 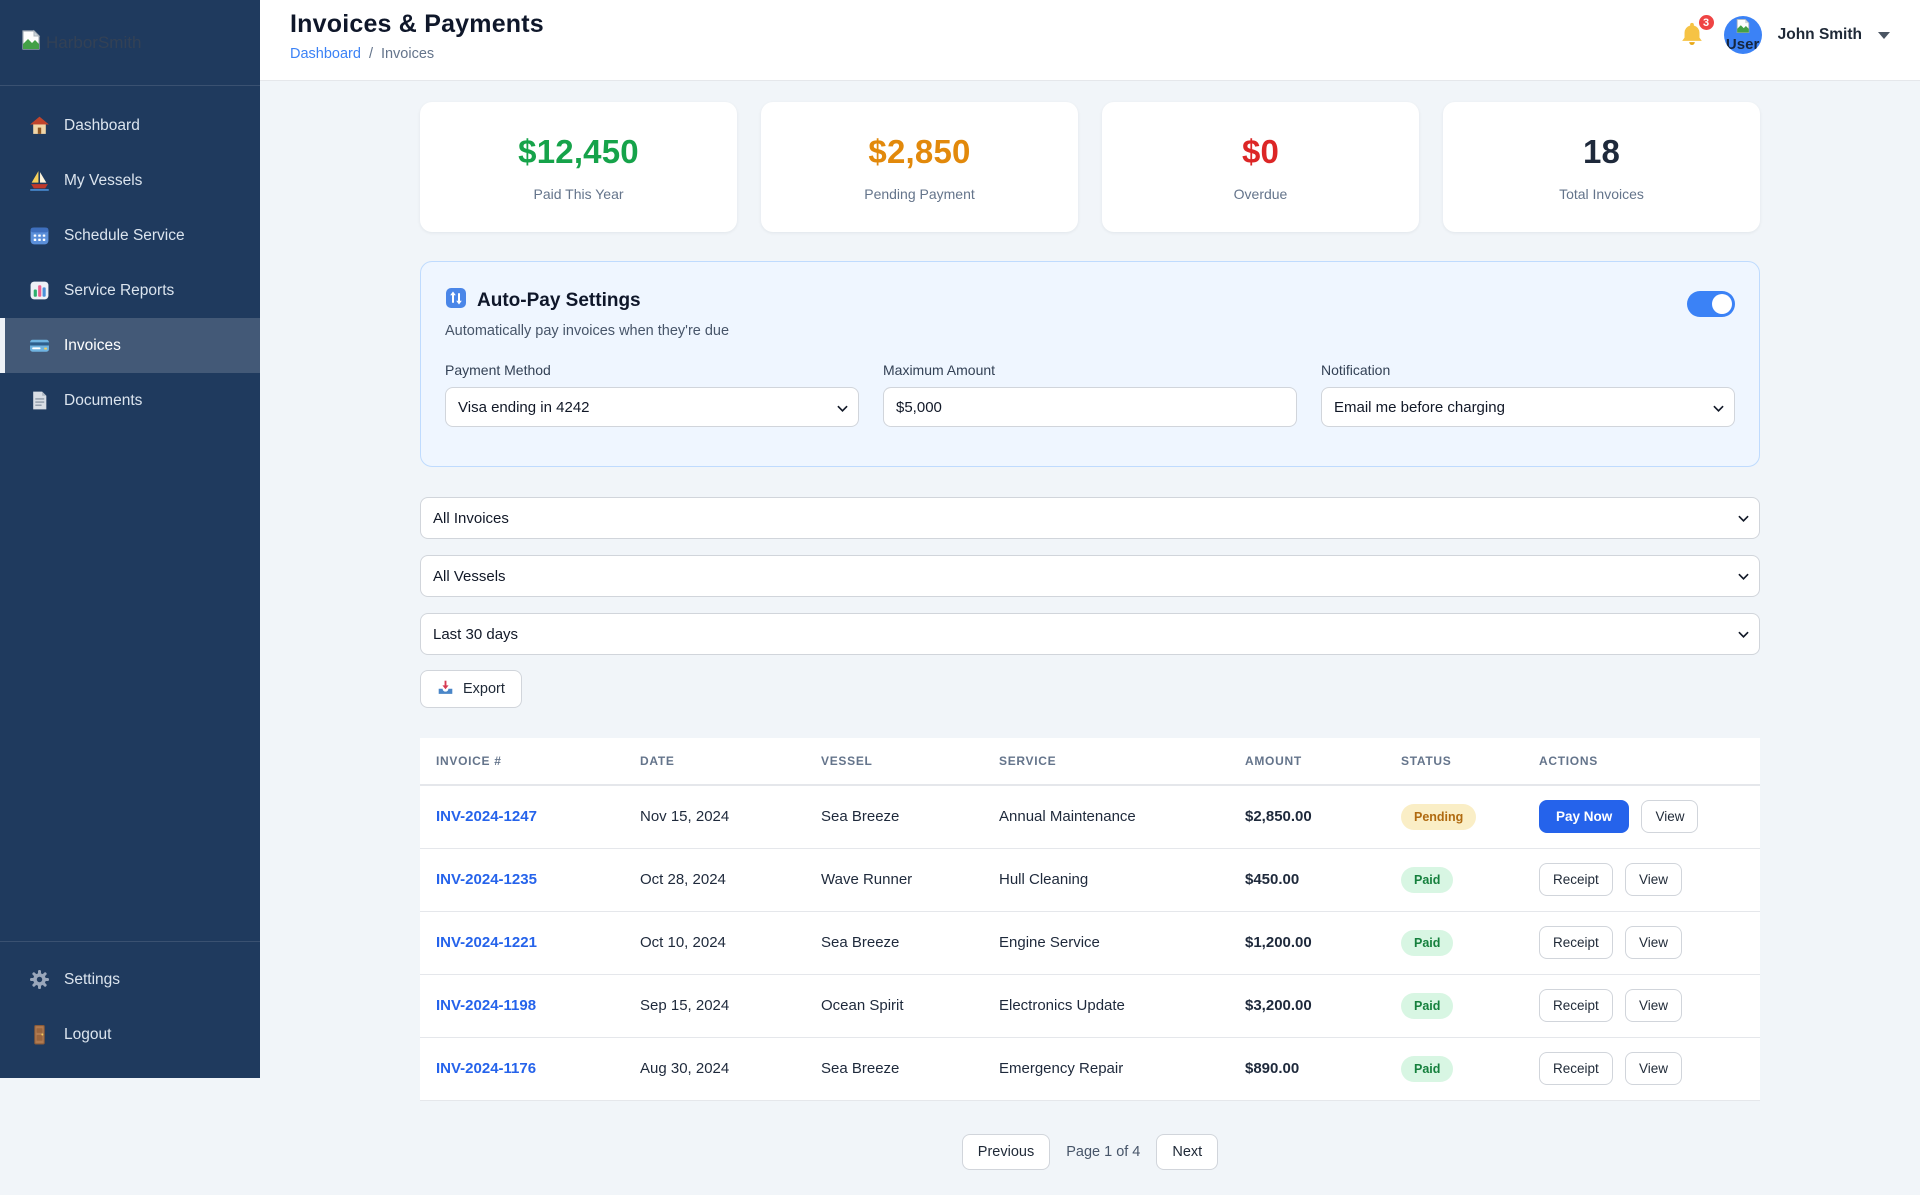 What do you see at coordinates (1356, 370) in the screenshot?
I see `notification-label: Notification` at bounding box center [1356, 370].